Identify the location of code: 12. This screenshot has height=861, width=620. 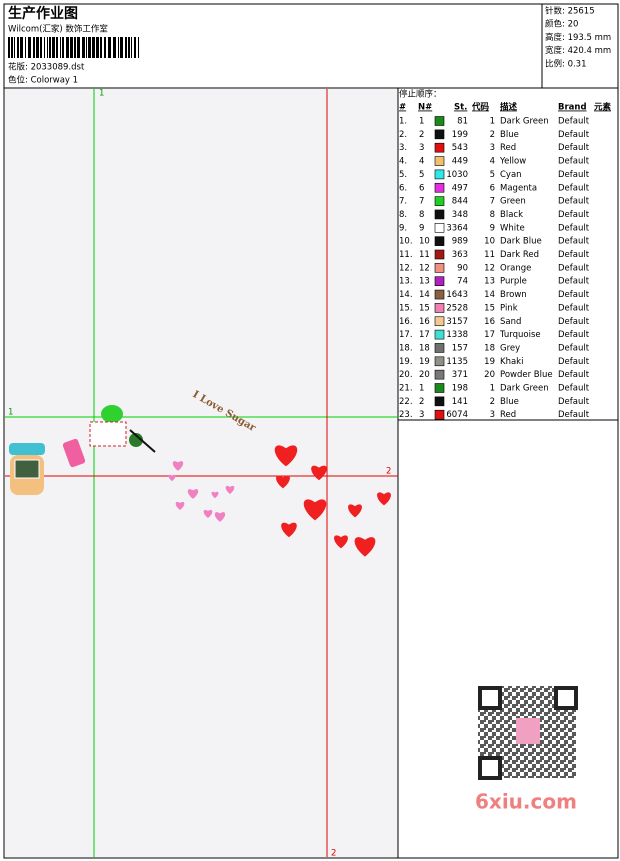
(489, 268).